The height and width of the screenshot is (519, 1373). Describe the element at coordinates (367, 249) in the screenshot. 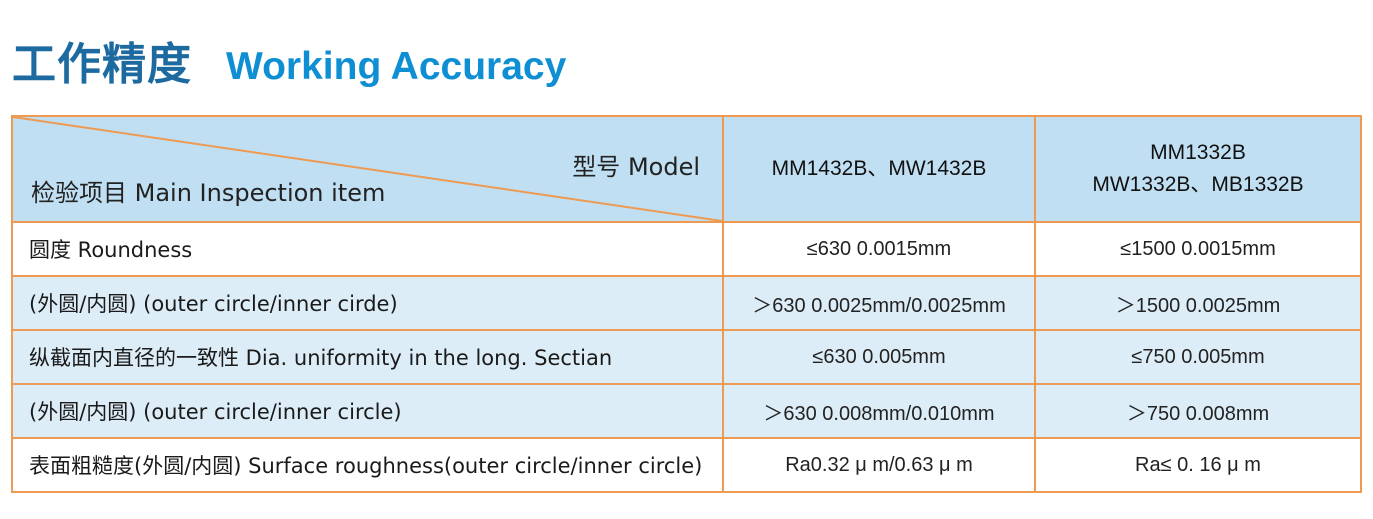

I see `inspection-item: 圆度 Roundness` at that location.